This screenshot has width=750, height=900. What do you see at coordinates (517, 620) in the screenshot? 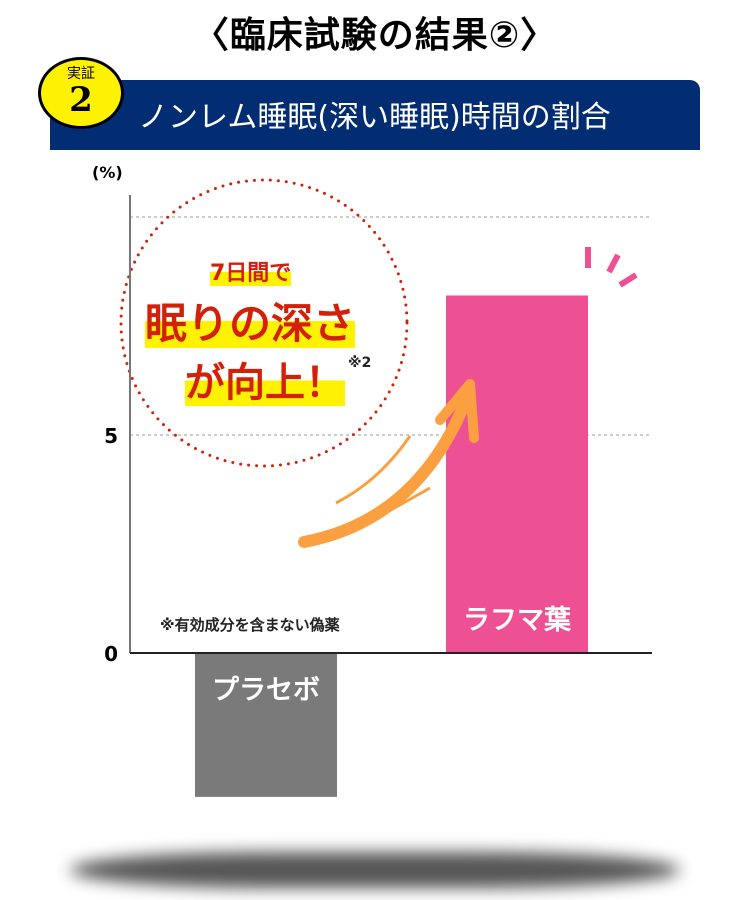
I see `bar-label-rafuma: ラフマ葉` at bounding box center [517, 620].